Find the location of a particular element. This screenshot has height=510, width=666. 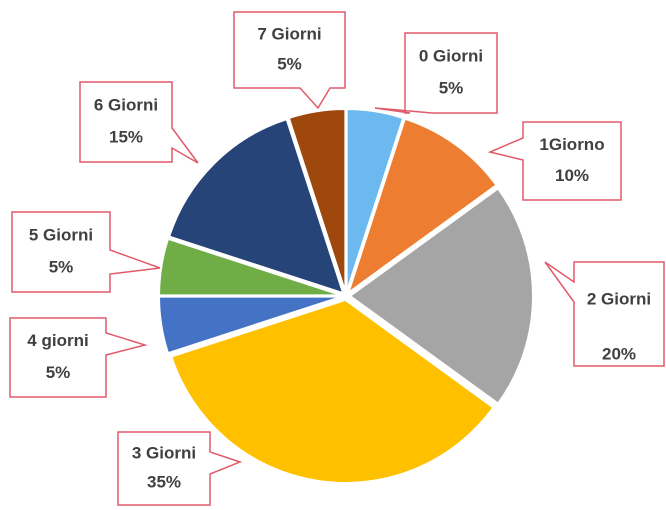

slice-label: 2 Giorni is located at coordinates (619, 298).